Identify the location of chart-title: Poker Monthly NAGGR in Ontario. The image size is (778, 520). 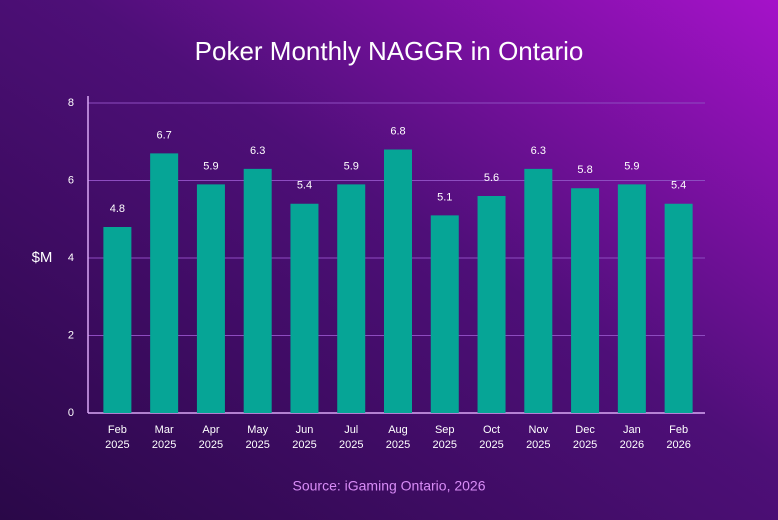
(389, 51).